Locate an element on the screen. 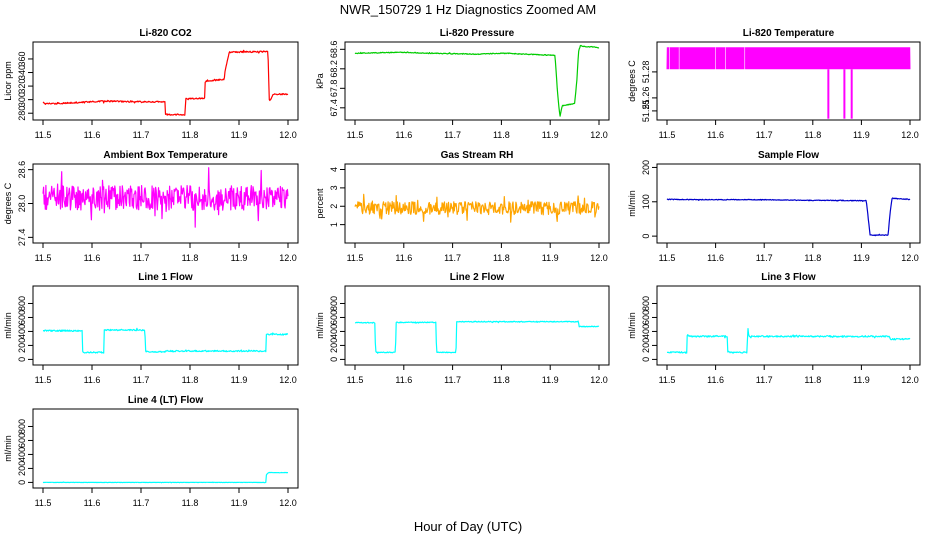 The height and width of the screenshot is (540, 936). y-tick-label: 100 is located at coordinates (646, 201).